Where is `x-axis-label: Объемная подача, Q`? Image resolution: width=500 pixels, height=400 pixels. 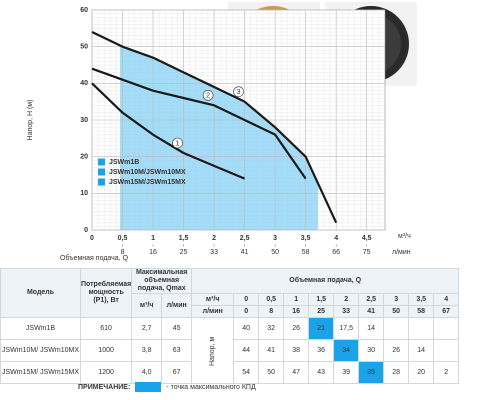 x-axis-label: Объемная подача, Q is located at coordinates (94, 258).